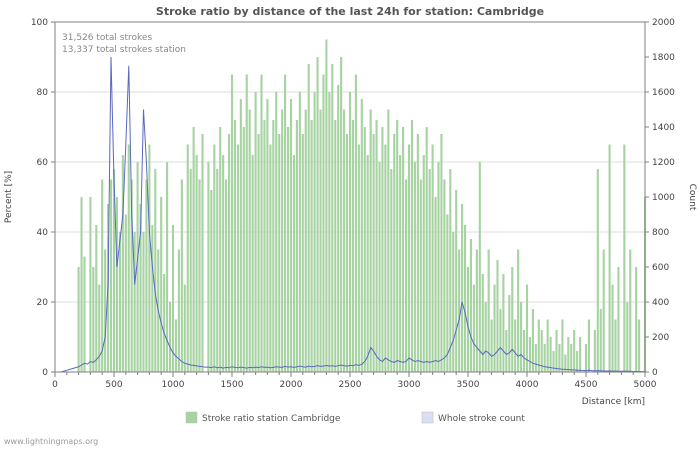 Image resolution: width=700 pixels, height=450 pixels. Describe the element at coordinates (663, 93) in the screenshot. I see `svg-text: 1600` at that location.